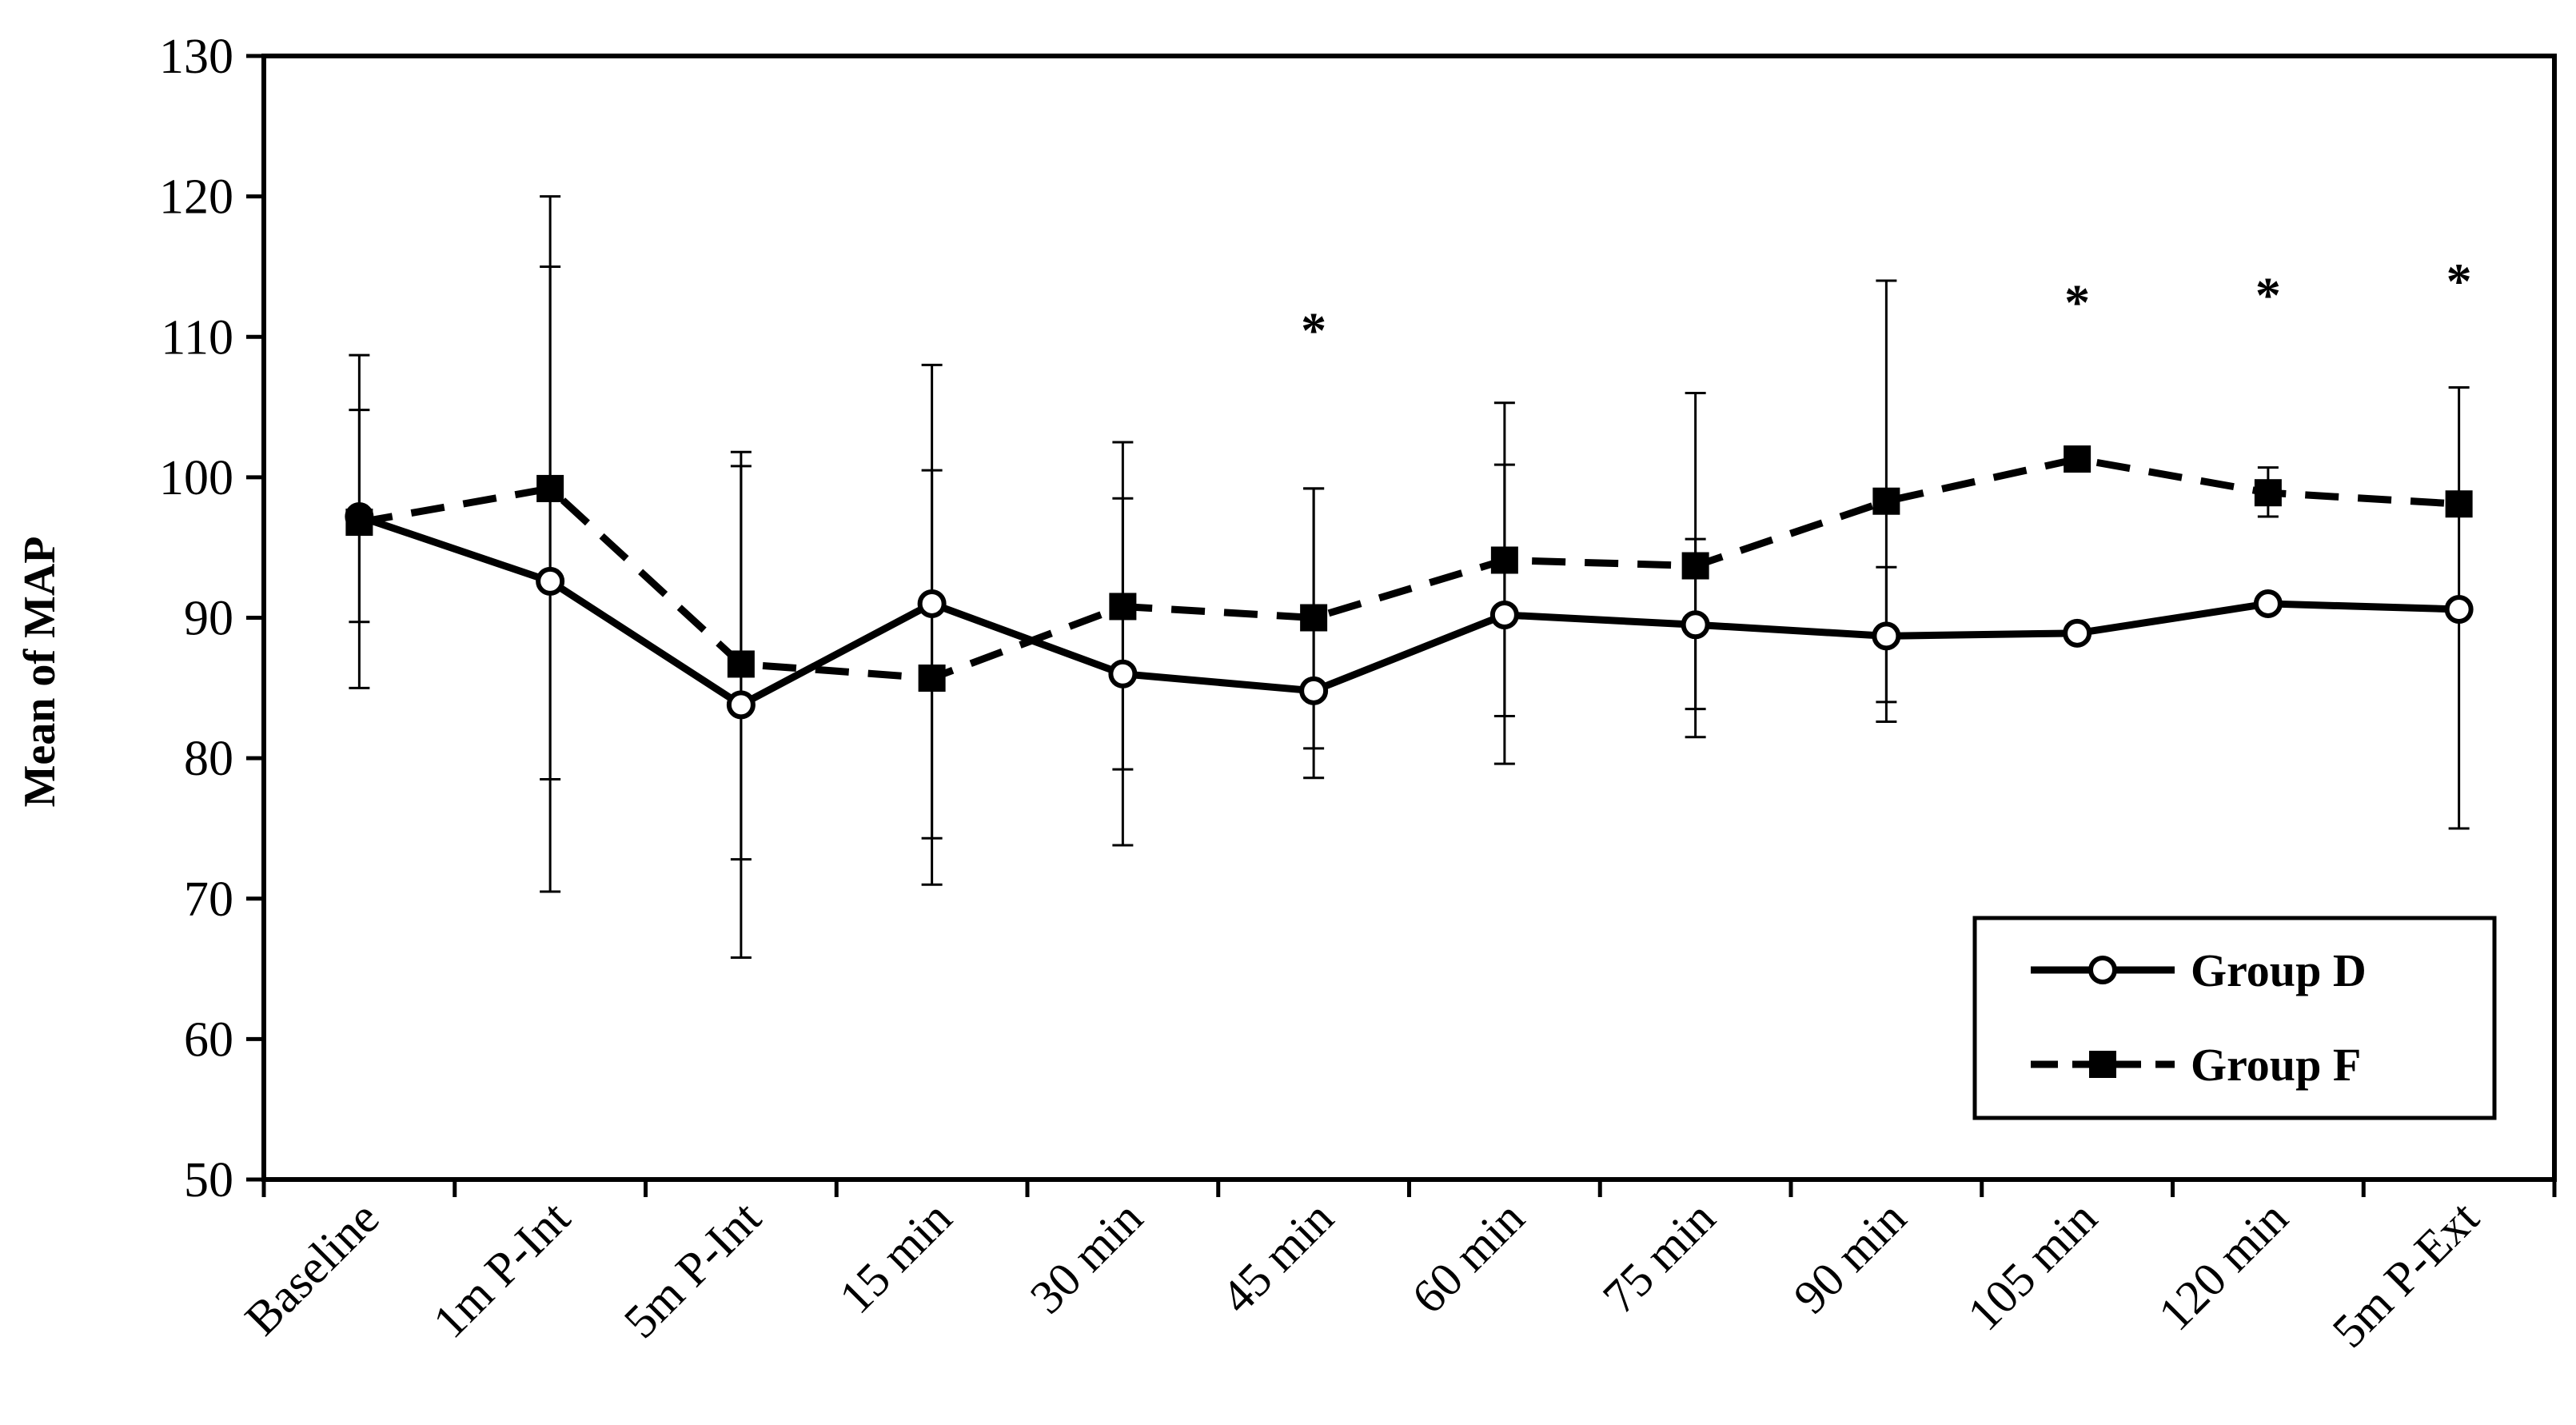 The image size is (2576, 1425). What do you see at coordinates (208, 619) in the screenshot?
I see `y-tick-label: 90` at bounding box center [208, 619].